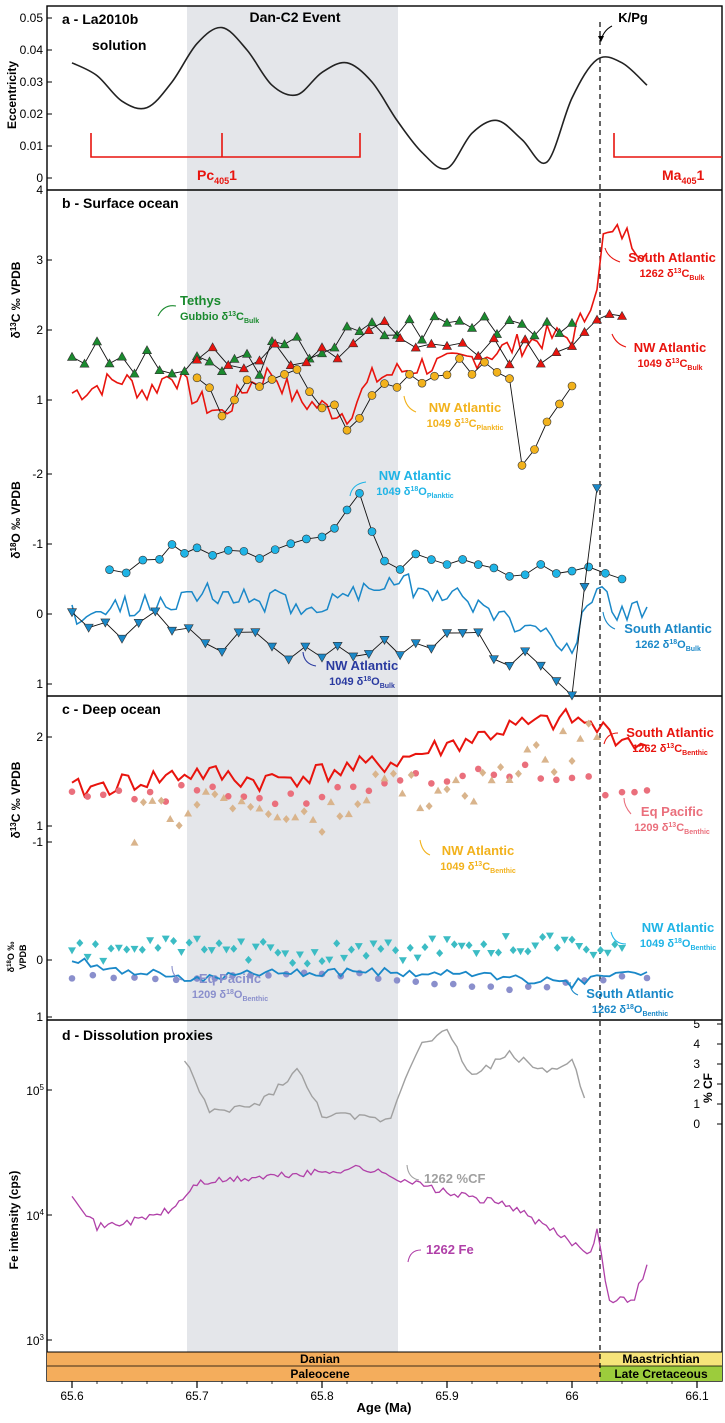 The height and width of the screenshot is (1423, 725). What do you see at coordinates (39, 260) in the screenshot?
I see `y-tick-label: 3` at bounding box center [39, 260].